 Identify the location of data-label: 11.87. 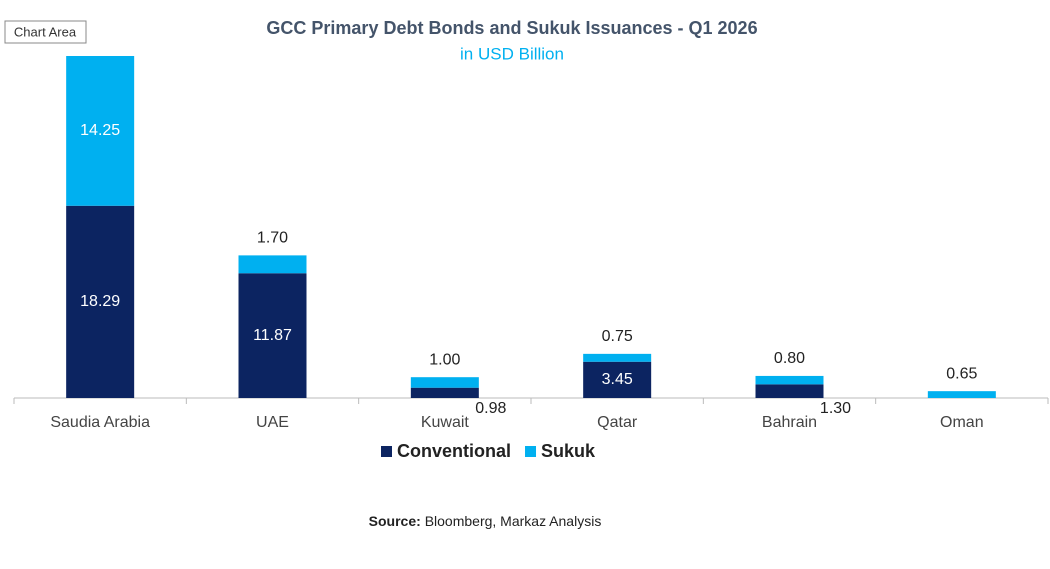
(272, 335).